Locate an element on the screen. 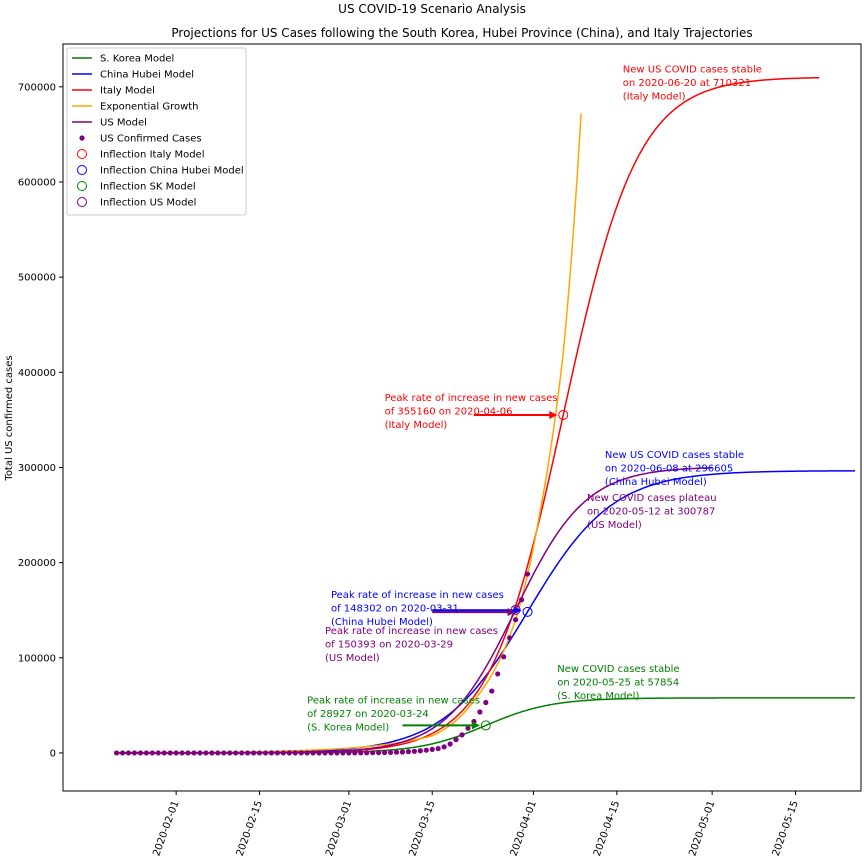 Image resolution: width=864 pixels, height=864 pixels. annotation-text-us-peak: Peak rate of increase in new cases is located at coordinates (411, 631).